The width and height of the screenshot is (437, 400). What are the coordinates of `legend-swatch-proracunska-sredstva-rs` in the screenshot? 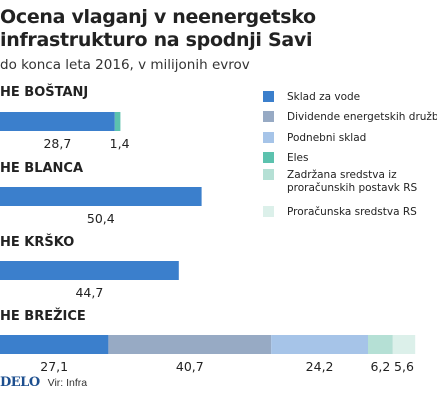 It's located at (268, 211).